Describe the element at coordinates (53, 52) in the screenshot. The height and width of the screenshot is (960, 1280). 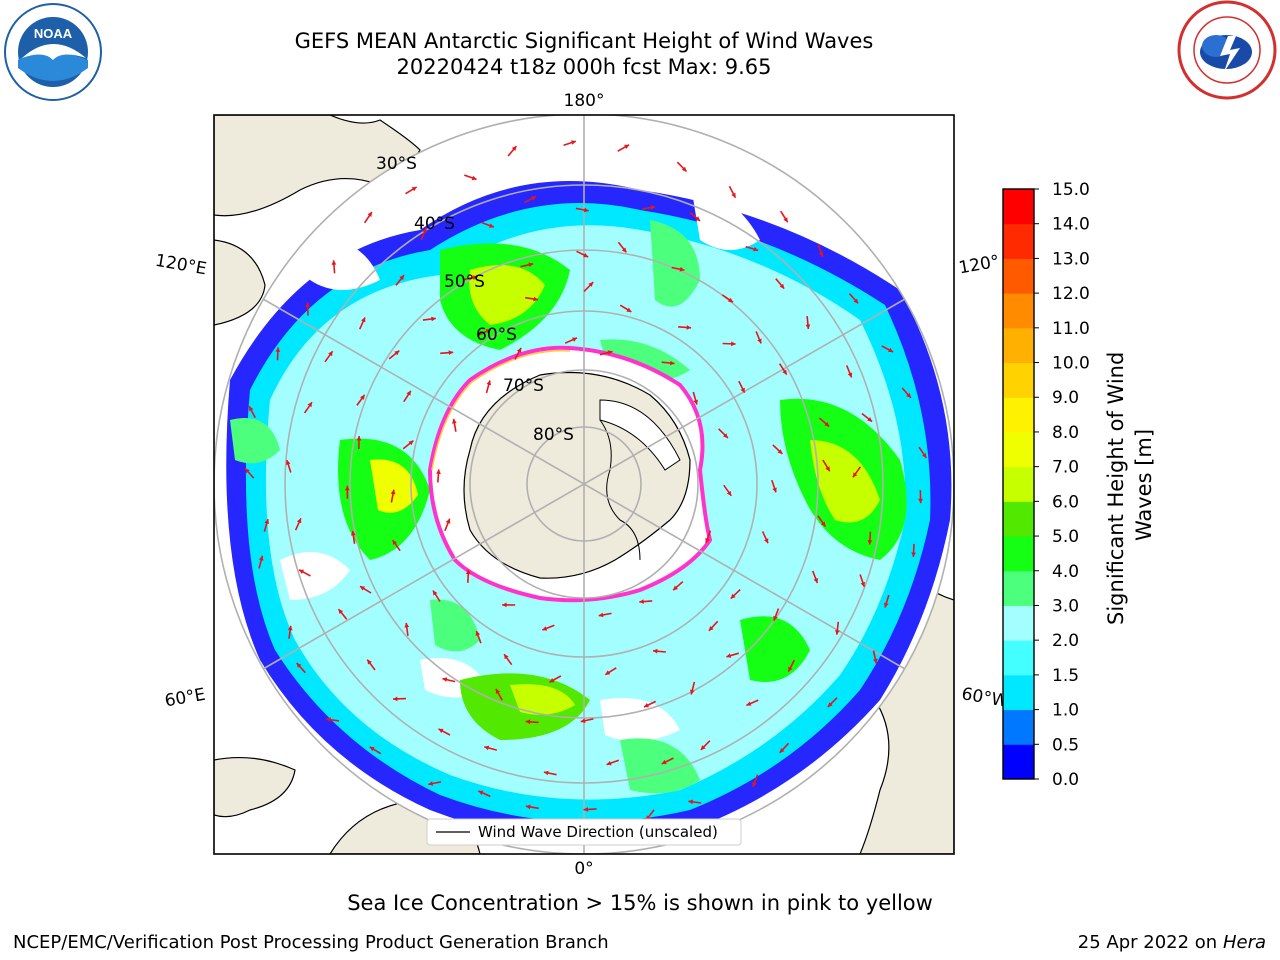
I see `noaa-logo: NOAA` at that location.